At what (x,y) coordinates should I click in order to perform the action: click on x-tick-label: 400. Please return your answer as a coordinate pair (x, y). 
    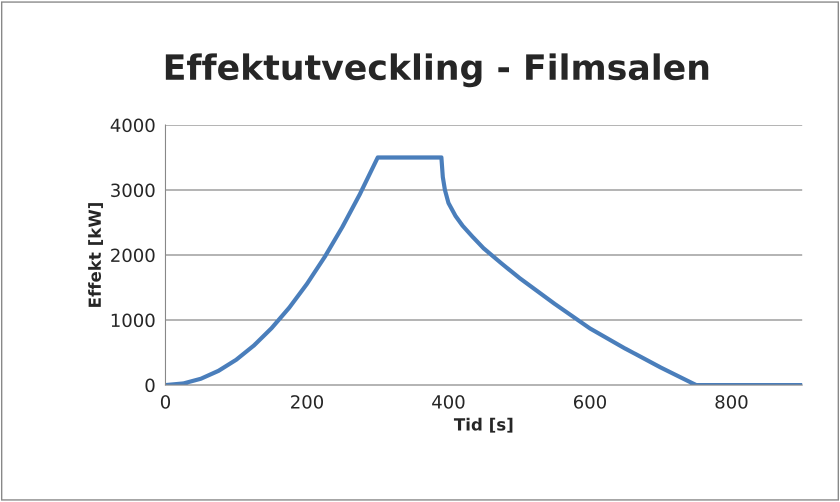
    Looking at the image, I should click on (448, 402).